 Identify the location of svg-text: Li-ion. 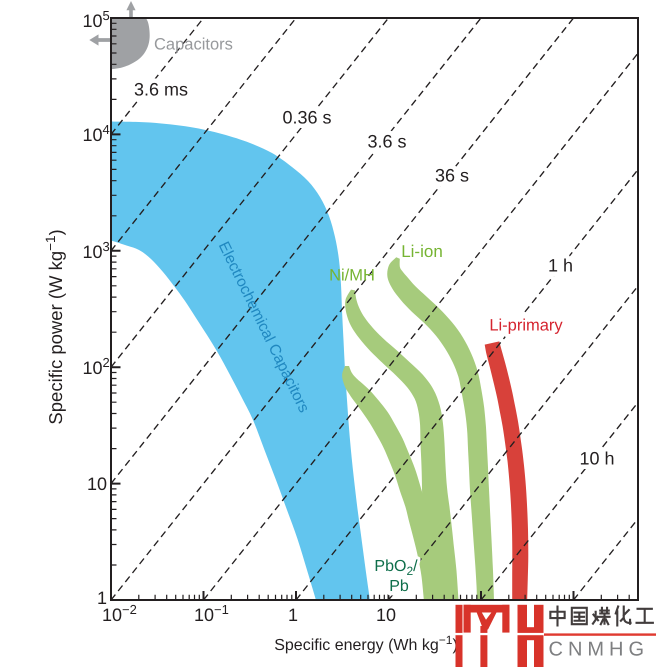
(422, 251).